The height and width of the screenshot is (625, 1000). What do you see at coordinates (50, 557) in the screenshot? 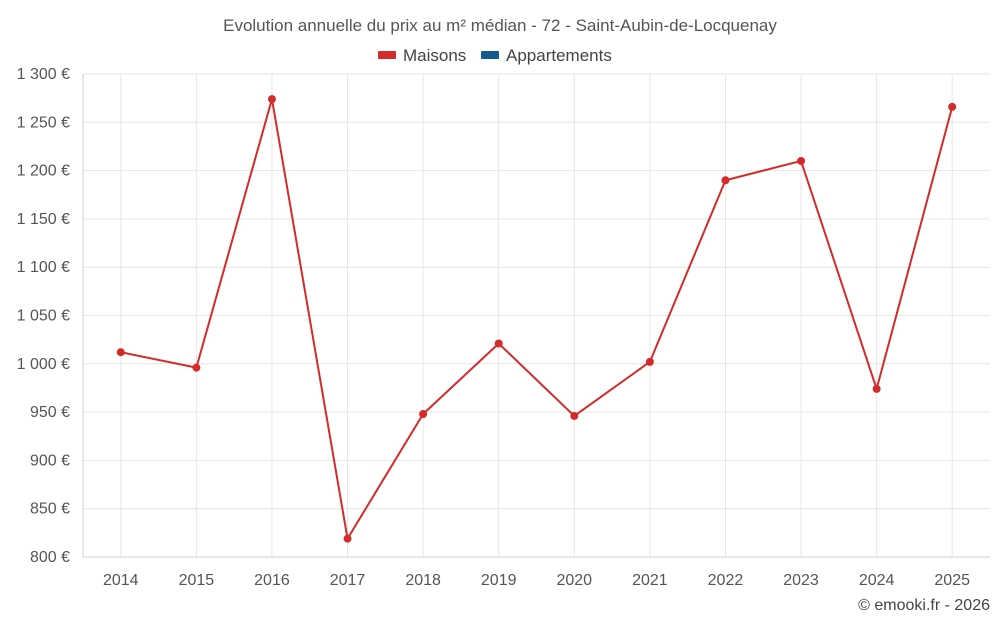
I see `y-tick-label: 800 €` at bounding box center [50, 557].